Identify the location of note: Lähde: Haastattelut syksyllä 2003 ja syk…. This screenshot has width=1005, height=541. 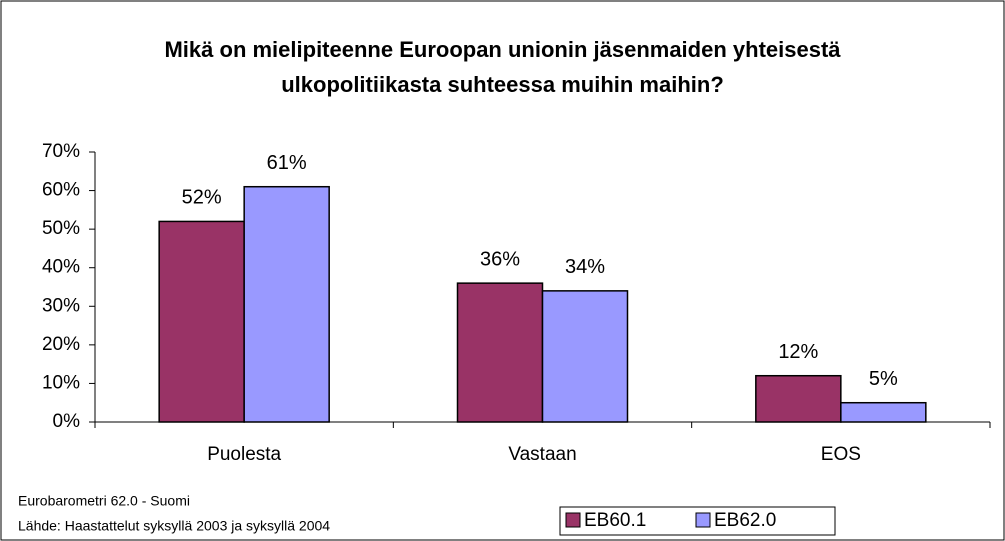
(174, 526).